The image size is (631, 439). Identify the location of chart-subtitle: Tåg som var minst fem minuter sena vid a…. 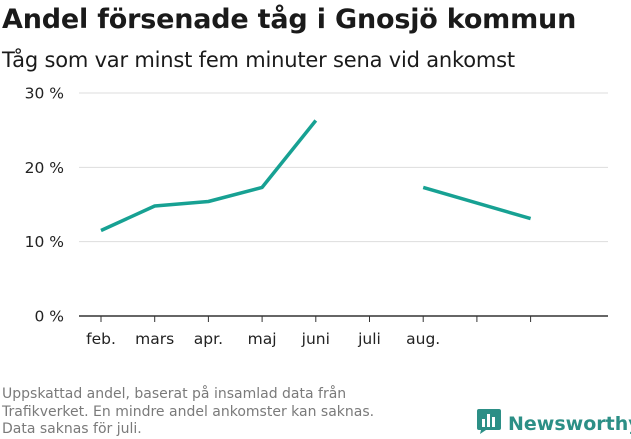
(258, 60).